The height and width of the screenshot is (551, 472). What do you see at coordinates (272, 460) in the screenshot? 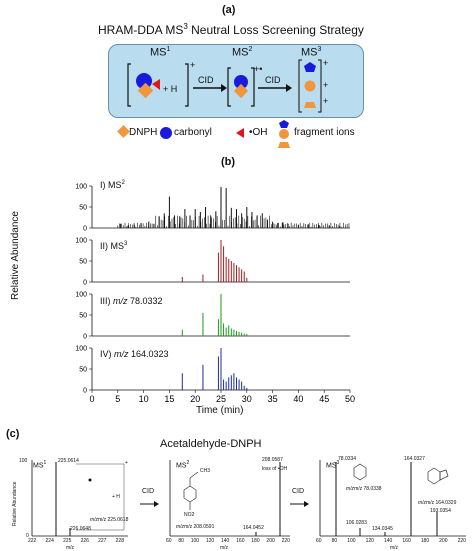
I see `ms2-peak1-label: 208.0587` at bounding box center [272, 460].